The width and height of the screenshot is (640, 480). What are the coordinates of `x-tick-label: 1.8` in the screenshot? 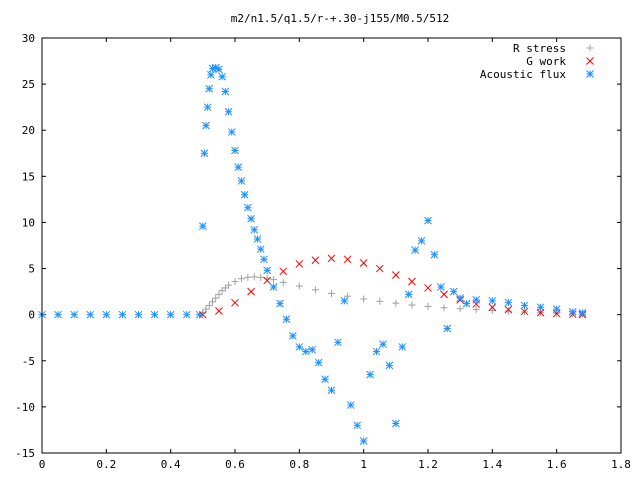 It's located at (621, 464).